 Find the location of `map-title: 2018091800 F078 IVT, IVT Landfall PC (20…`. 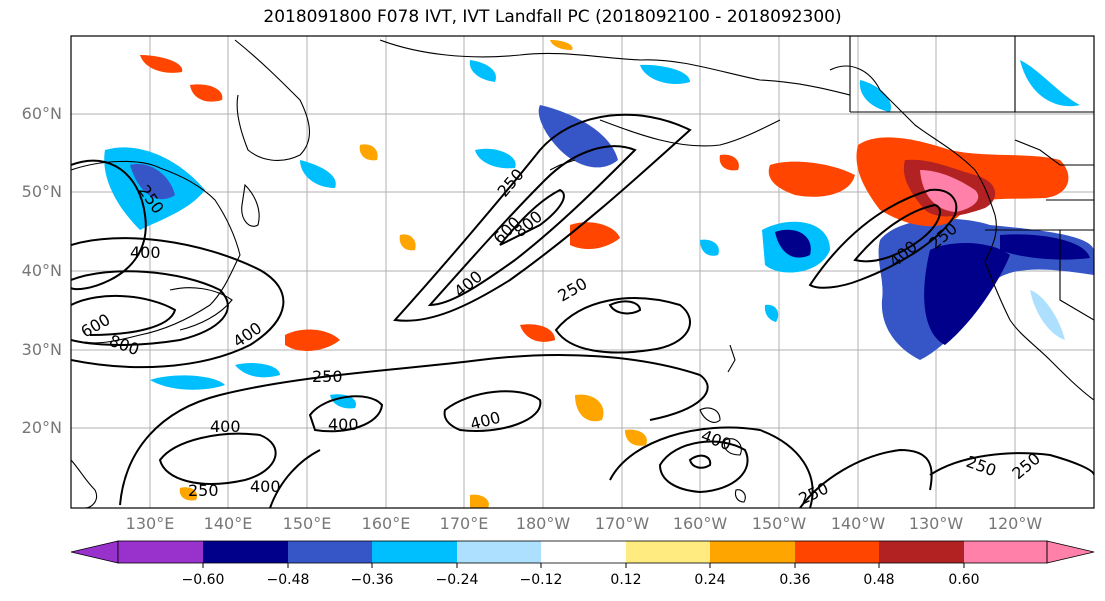

map-title: 2018091800 F078 IVT, IVT Landfall PC (20… is located at coordinates (552, 17).